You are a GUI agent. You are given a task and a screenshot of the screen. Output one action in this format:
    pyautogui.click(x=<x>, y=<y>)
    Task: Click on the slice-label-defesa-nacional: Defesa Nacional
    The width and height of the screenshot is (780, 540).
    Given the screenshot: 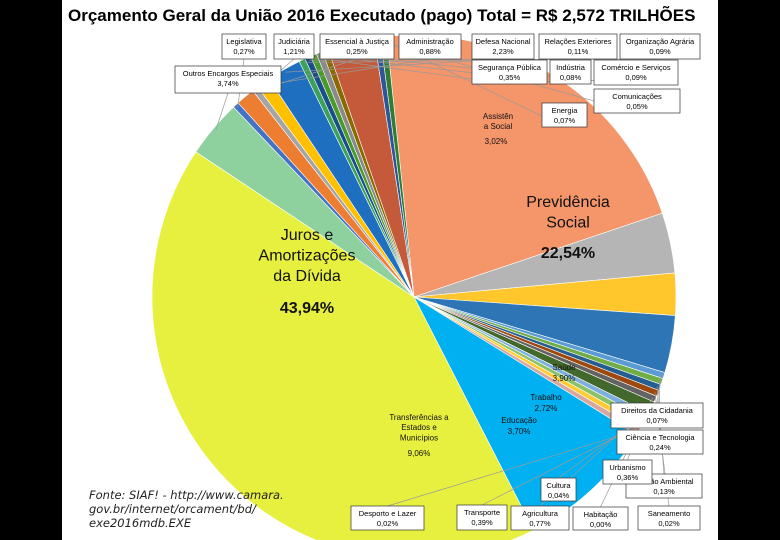 What is the action you would take?
    pyautogui.click(x=502, y=41)
    